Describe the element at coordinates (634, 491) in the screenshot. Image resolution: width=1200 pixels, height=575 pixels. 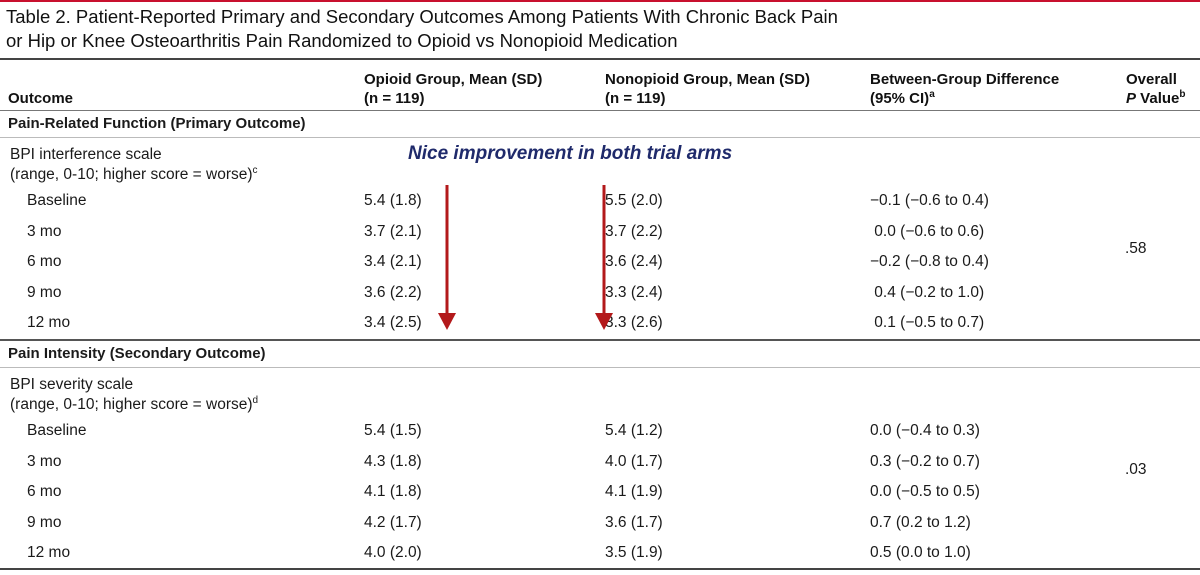
I see `nonopioid-value: 4.1 (1.9)` at that location.